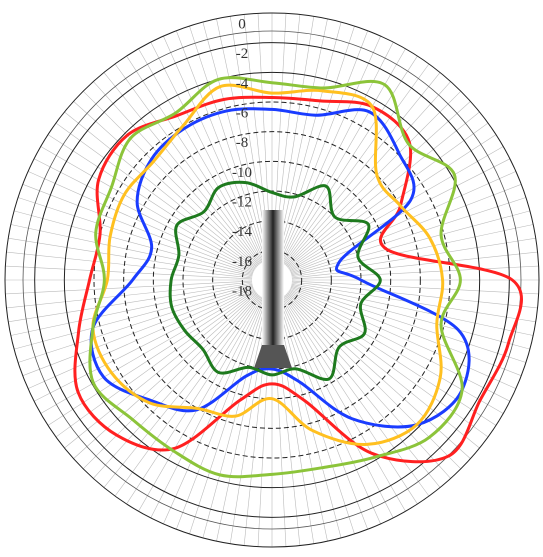 The image size is (543, 557). What do you see at coordinates (242, 232) in the screenshot?
I see `r-tick-label: -14` at bounding box center [242, 232].